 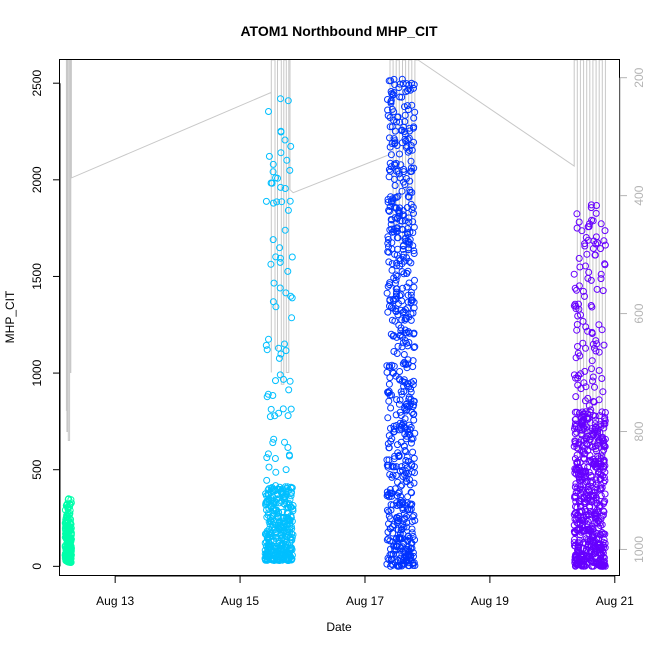 I want to click on y-axis: 0 500 1000 1500 2000 2500, so click(x=45, y=320).